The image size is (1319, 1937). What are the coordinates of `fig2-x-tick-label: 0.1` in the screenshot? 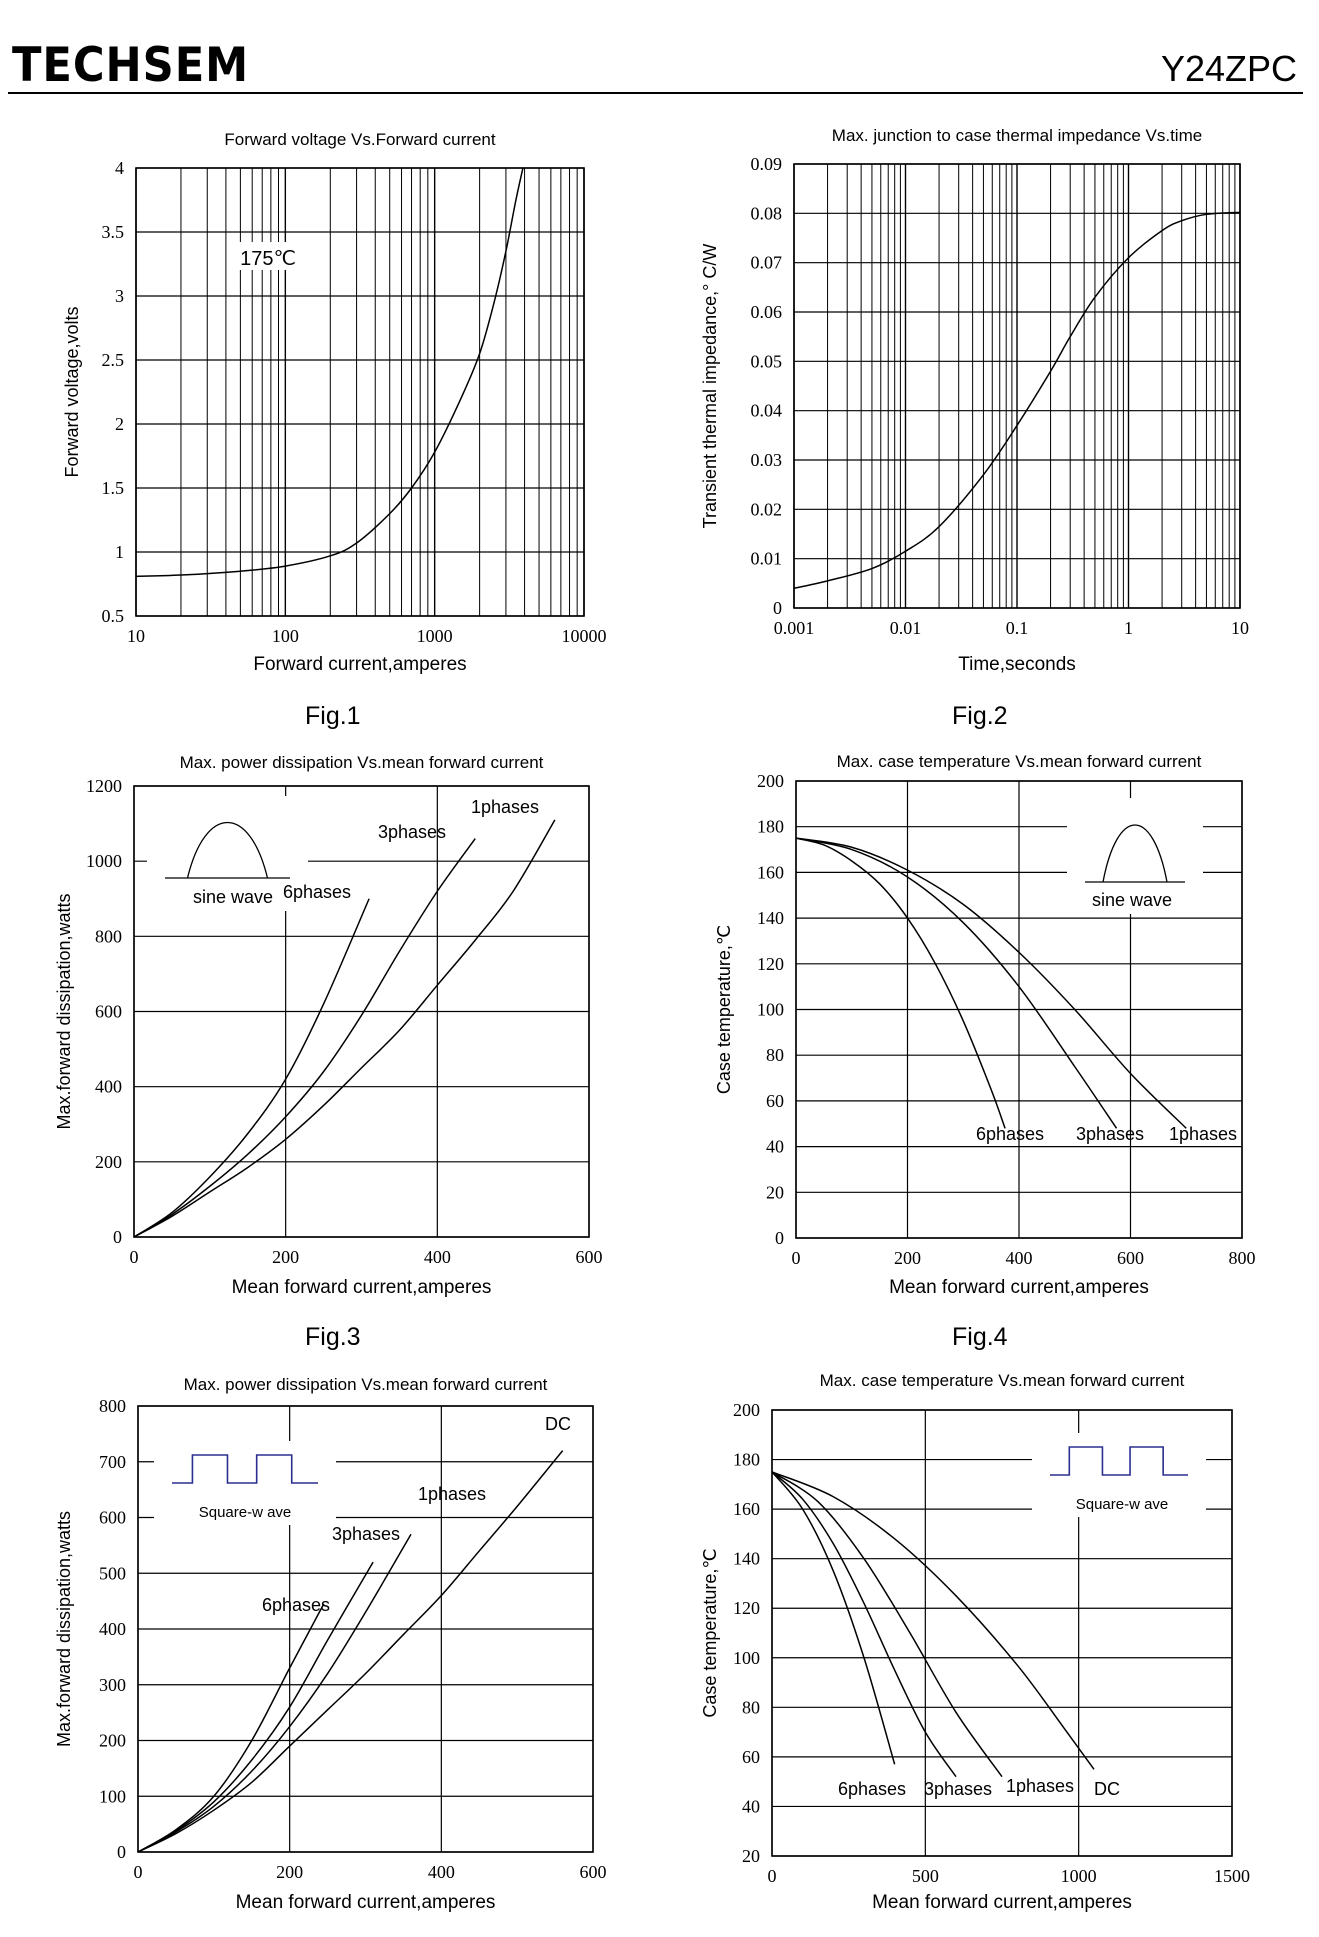 It's located at (1017, 628).